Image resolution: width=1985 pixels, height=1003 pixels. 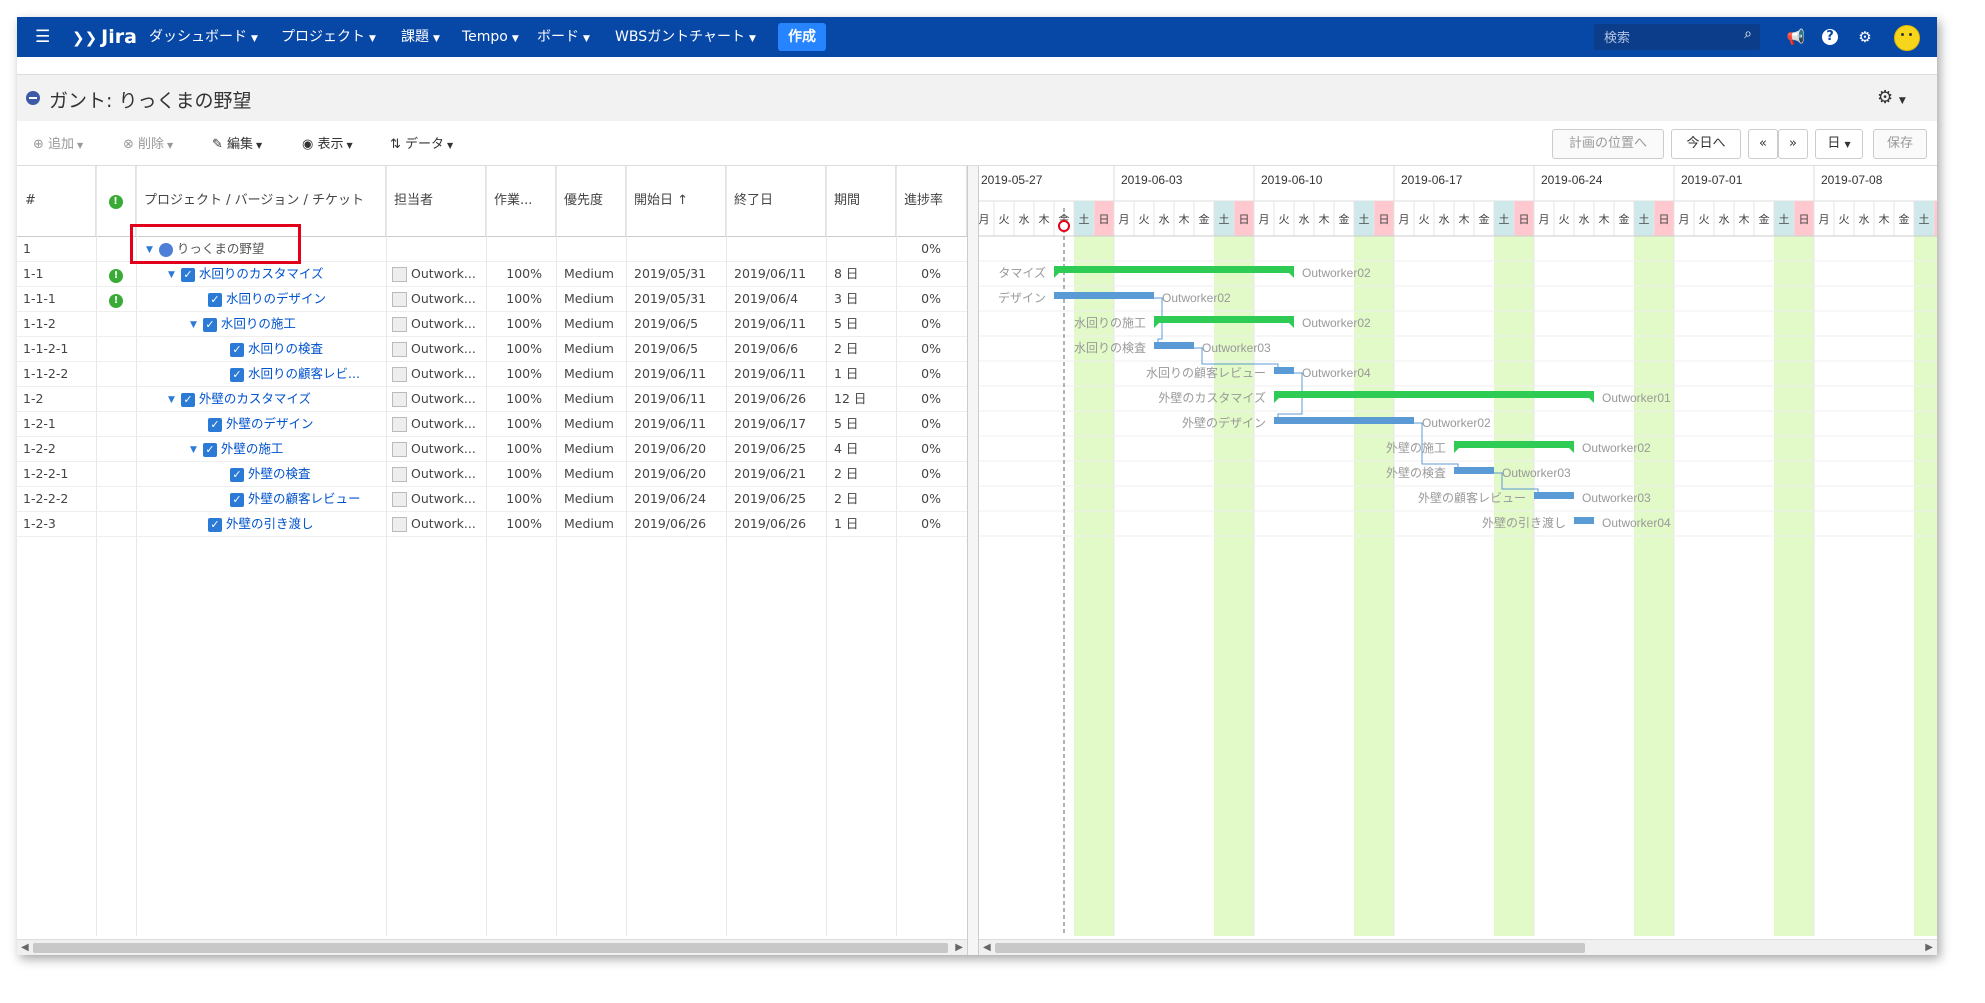 I want to click on row-duration-cell: 3 日, so click(x=861, y=299).